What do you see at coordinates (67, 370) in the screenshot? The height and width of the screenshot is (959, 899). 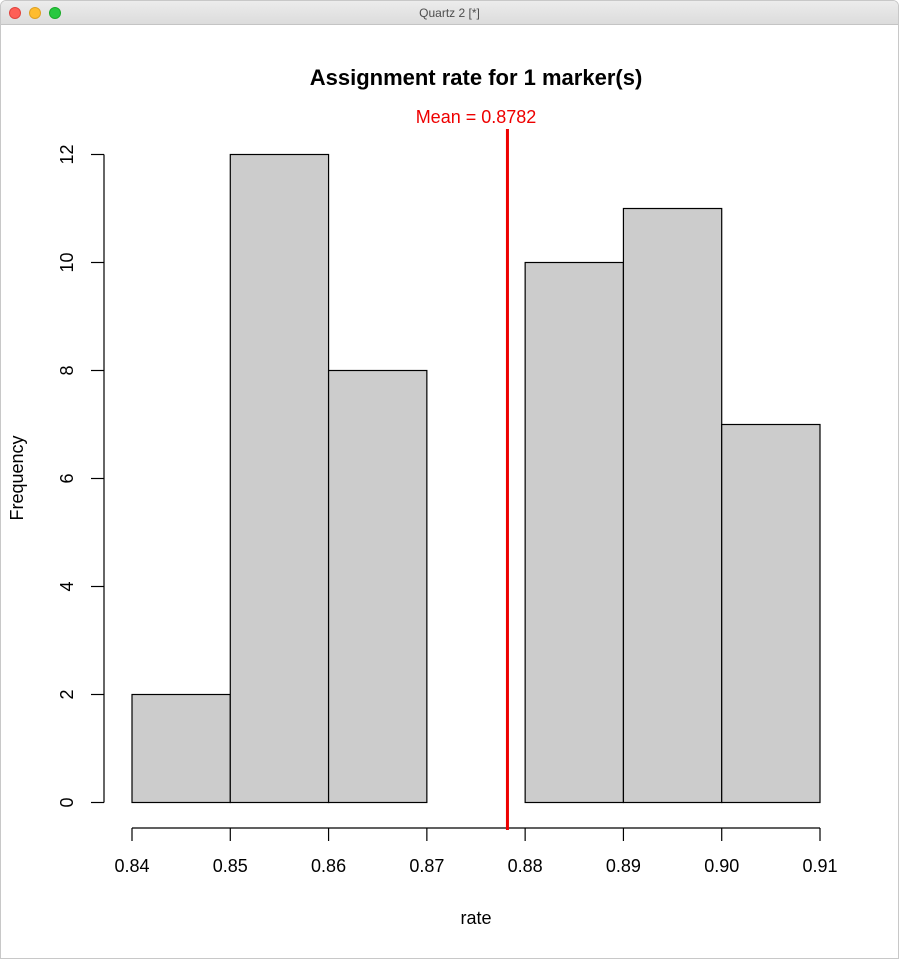 I see `y-tick-label-4: 8` at bounding box center [67, 370].